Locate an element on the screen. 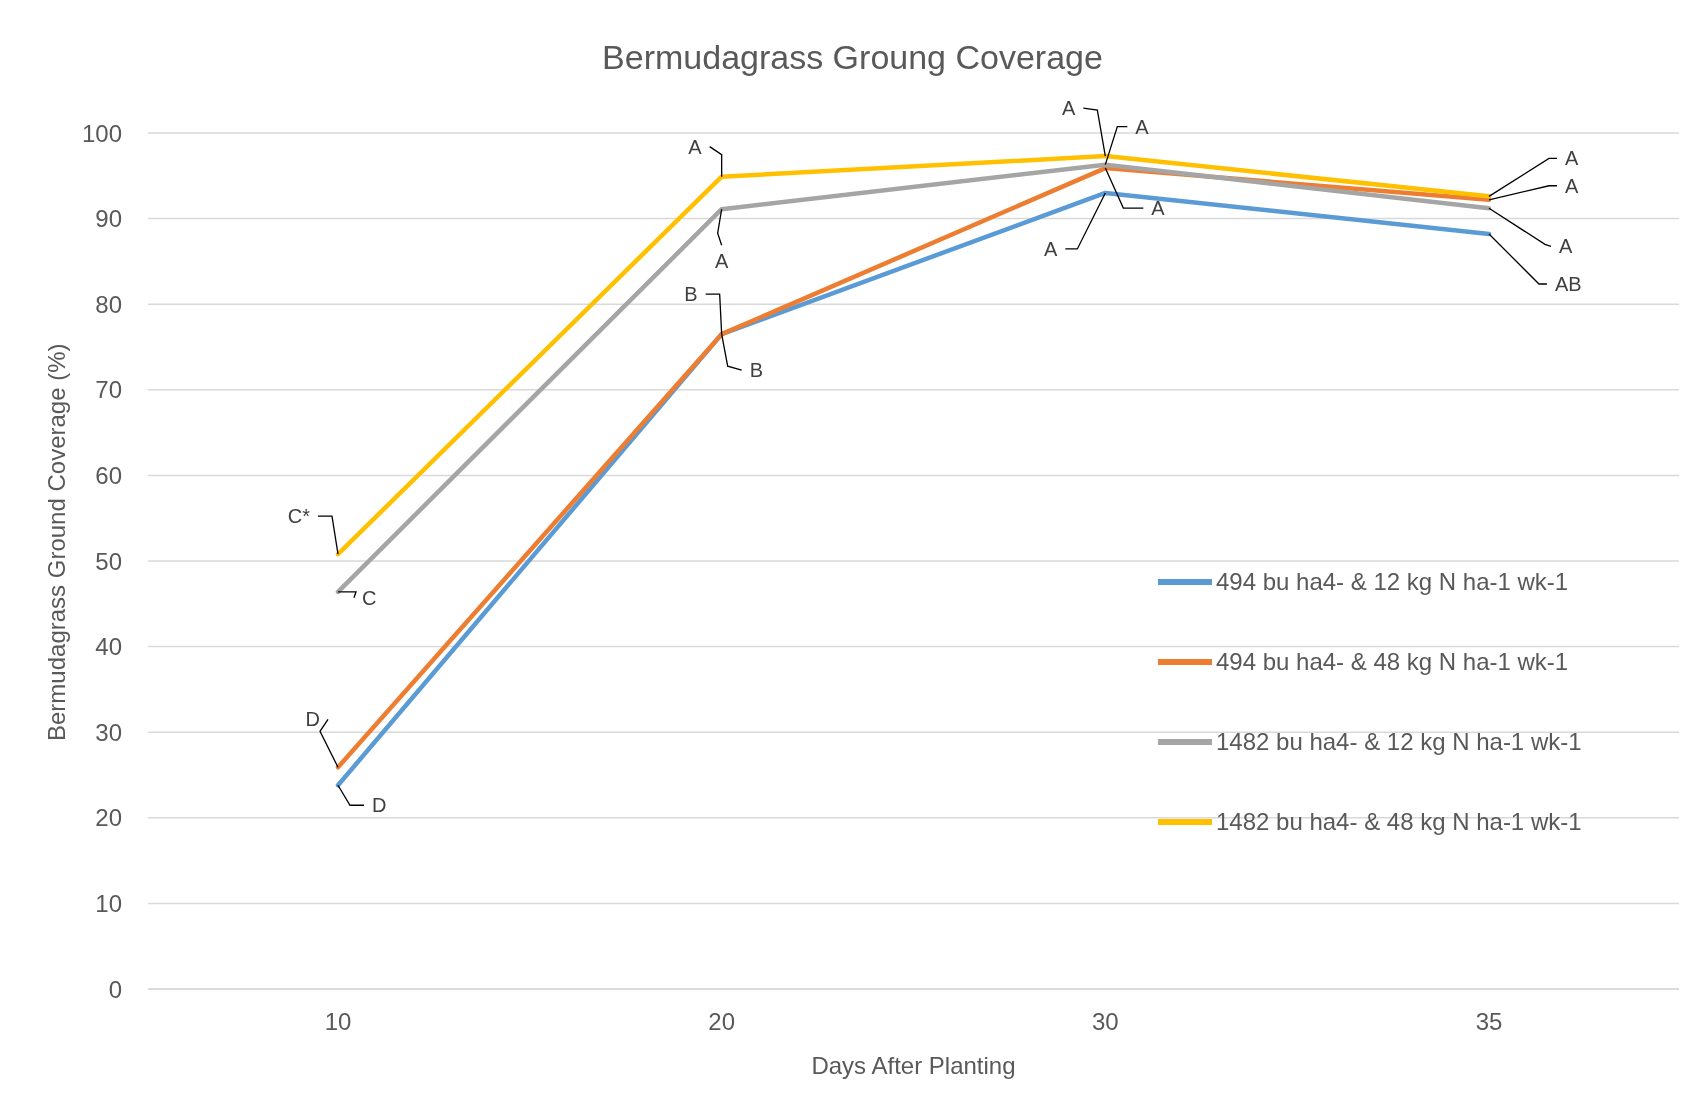  y-tick-label: 80 is located at coordinates (108, 304).